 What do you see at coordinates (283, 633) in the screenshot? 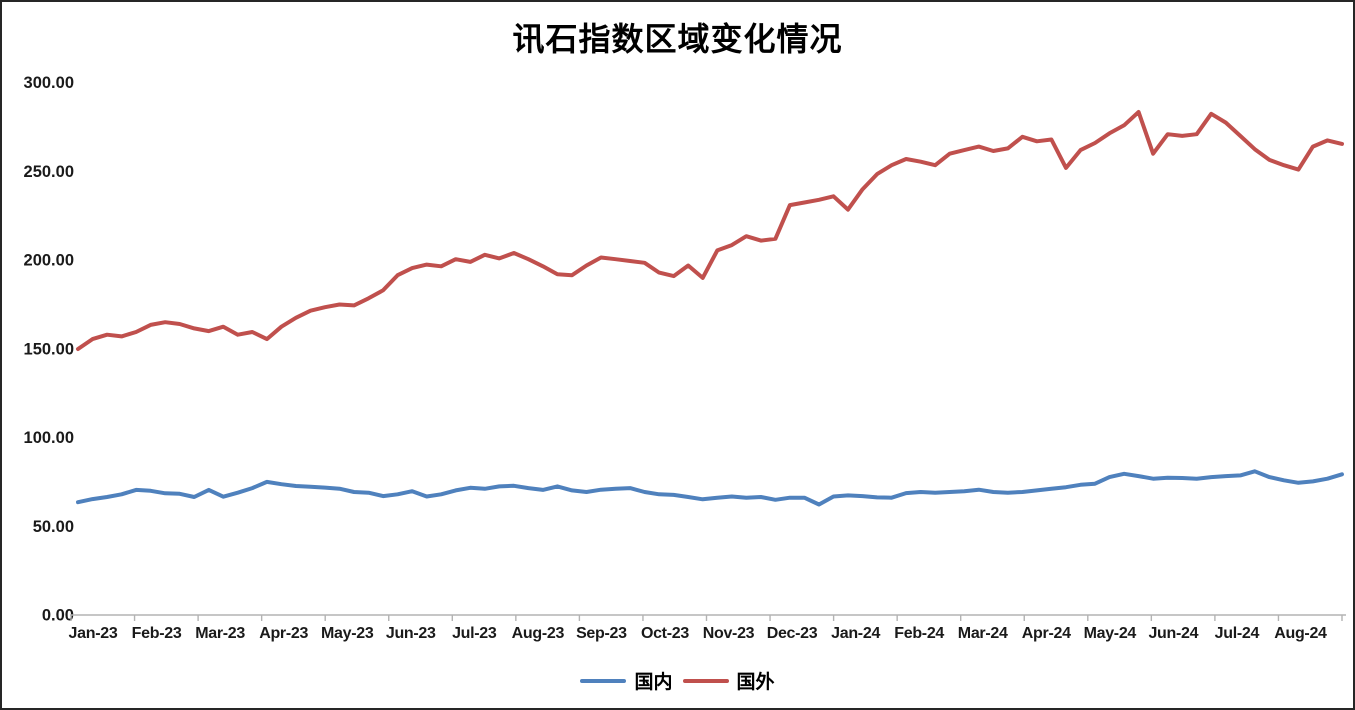
I see `x-axis-tick-label: Apr-23` at bounding box center [283, 633].